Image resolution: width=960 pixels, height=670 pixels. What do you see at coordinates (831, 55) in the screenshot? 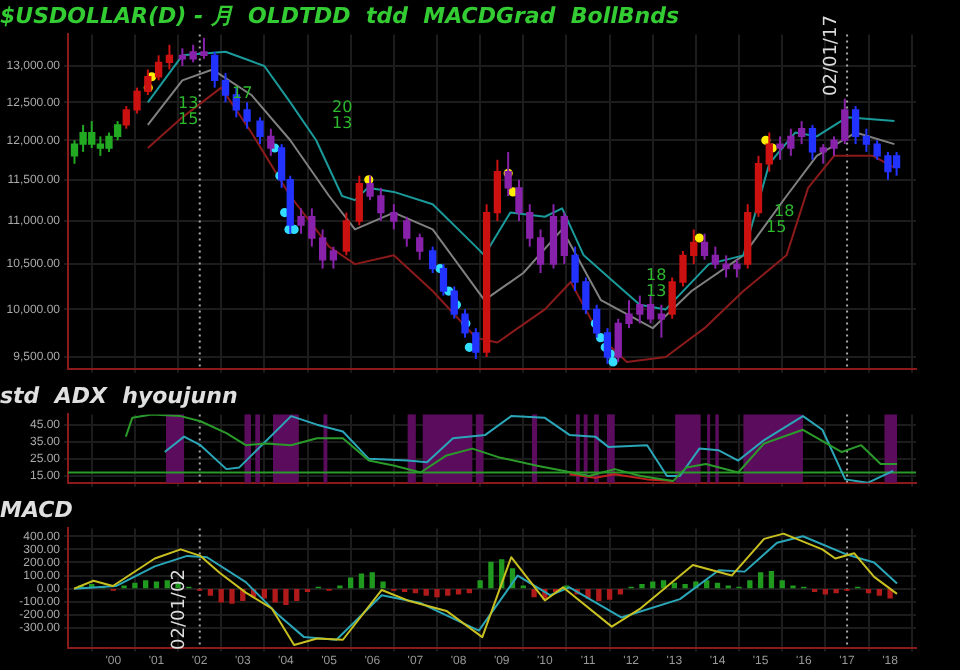
I see `annotation: 02/01/17` at bounding box center [831, 55].